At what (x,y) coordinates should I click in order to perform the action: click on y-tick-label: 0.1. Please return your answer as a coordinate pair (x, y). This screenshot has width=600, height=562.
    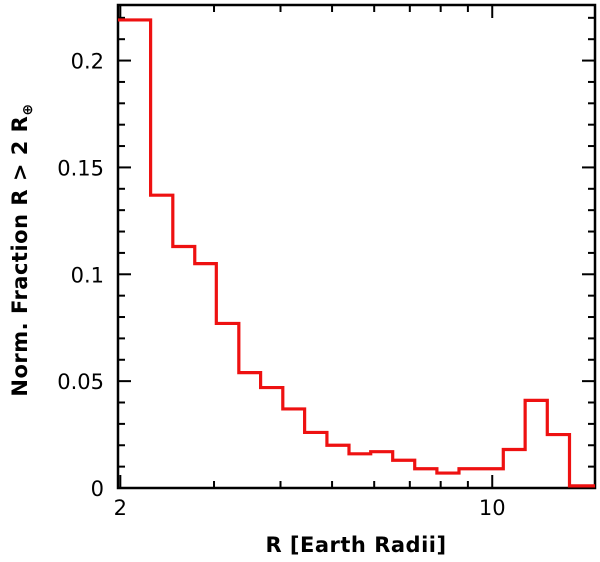
    Looking at the image, I should click on (87, 275).